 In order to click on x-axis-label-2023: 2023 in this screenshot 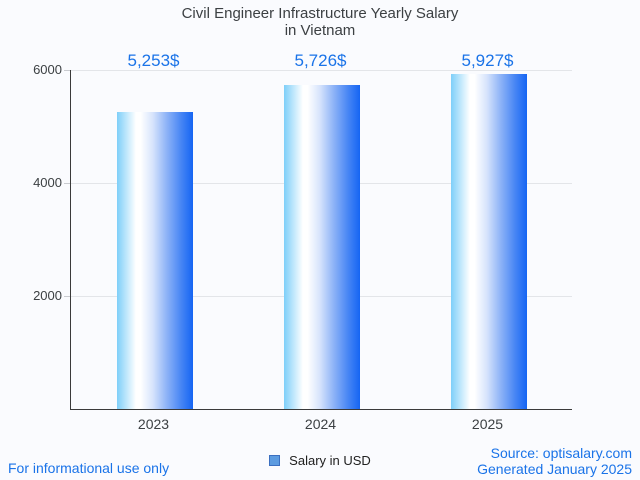, I will do `click(153, 424)`.